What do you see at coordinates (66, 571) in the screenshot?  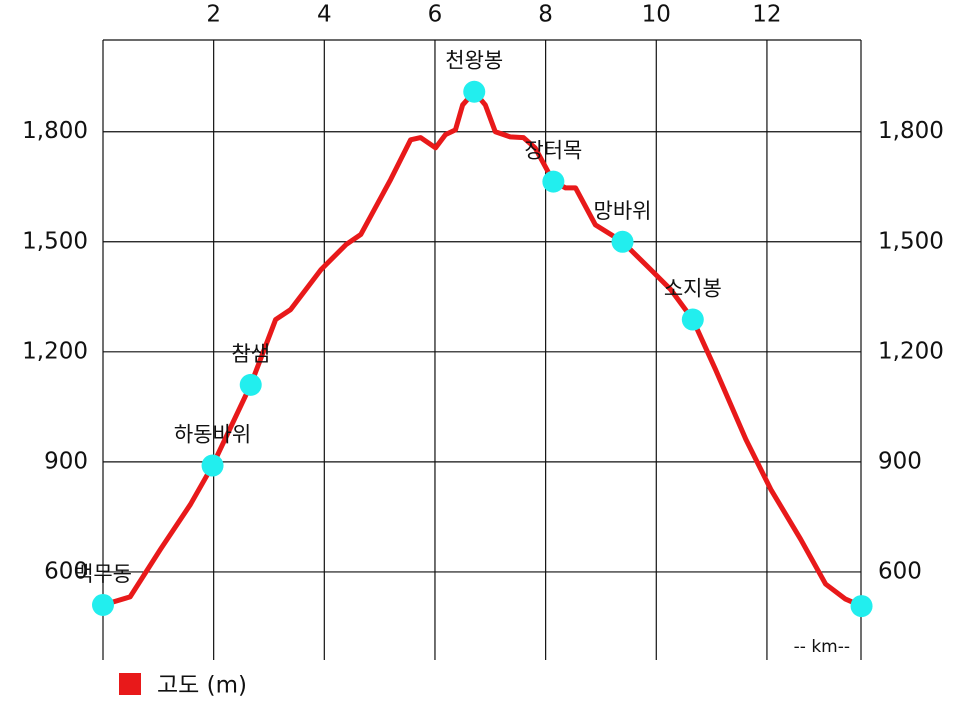 I see `y-tick-label: 600` at bounding box center [66, 571].